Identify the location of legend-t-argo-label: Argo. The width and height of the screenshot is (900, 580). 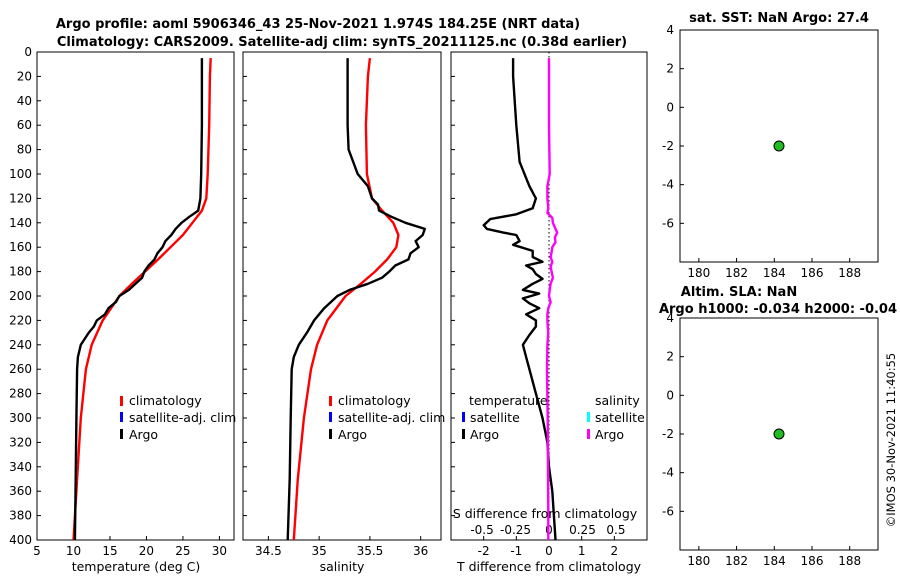
(484, 434).